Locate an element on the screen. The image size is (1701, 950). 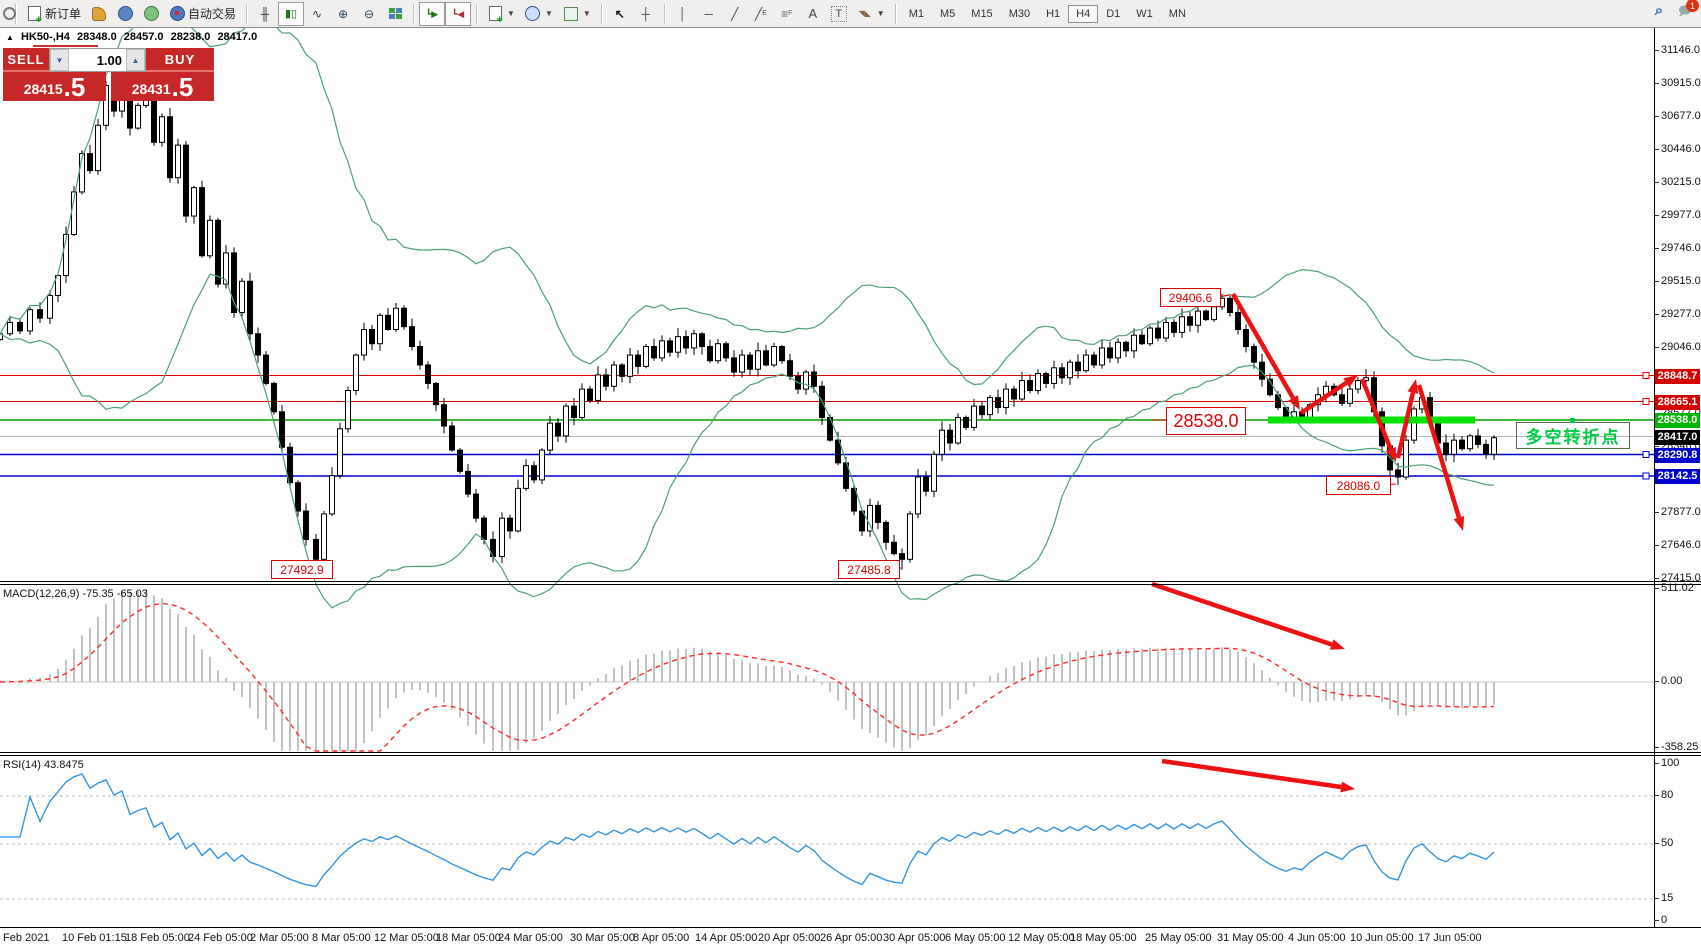
vertical-line-icon: │ is located at coordinates (683, 13).